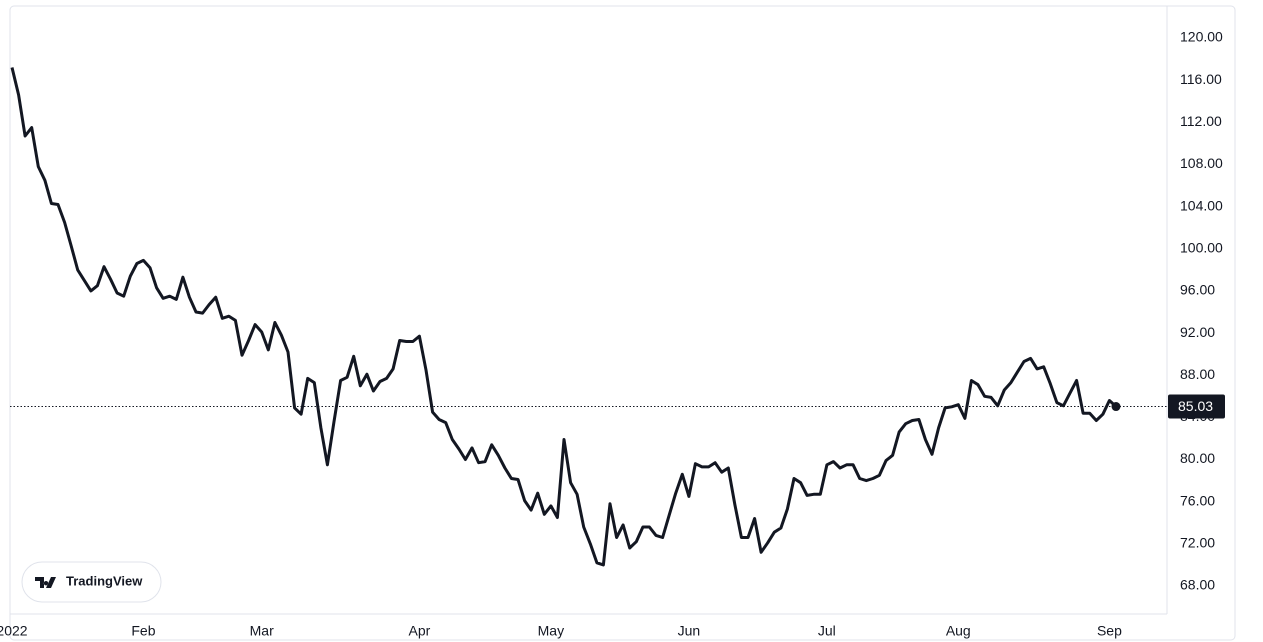  I want to click on y-tick-label: 108.00, so click(1201, 163).